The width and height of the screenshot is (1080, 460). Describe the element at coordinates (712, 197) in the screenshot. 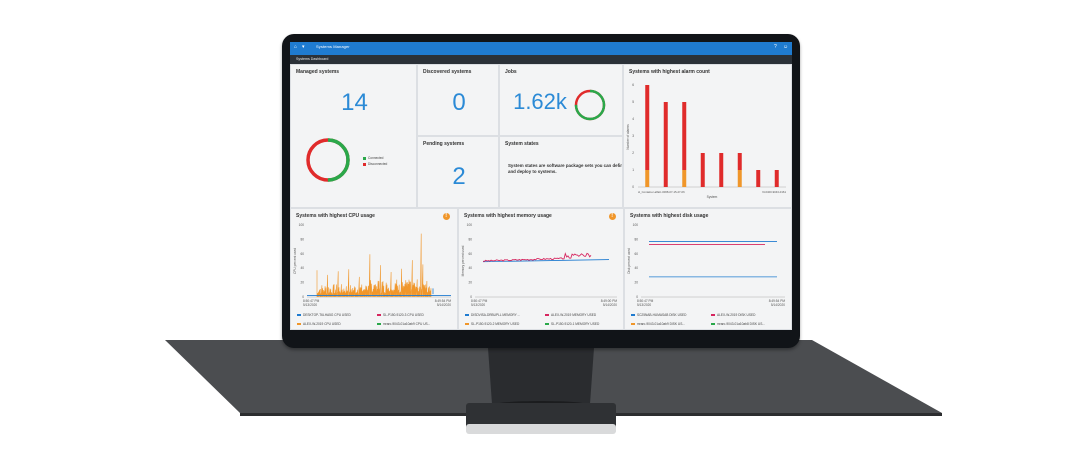

I see `x-axis-label: System` at that location.